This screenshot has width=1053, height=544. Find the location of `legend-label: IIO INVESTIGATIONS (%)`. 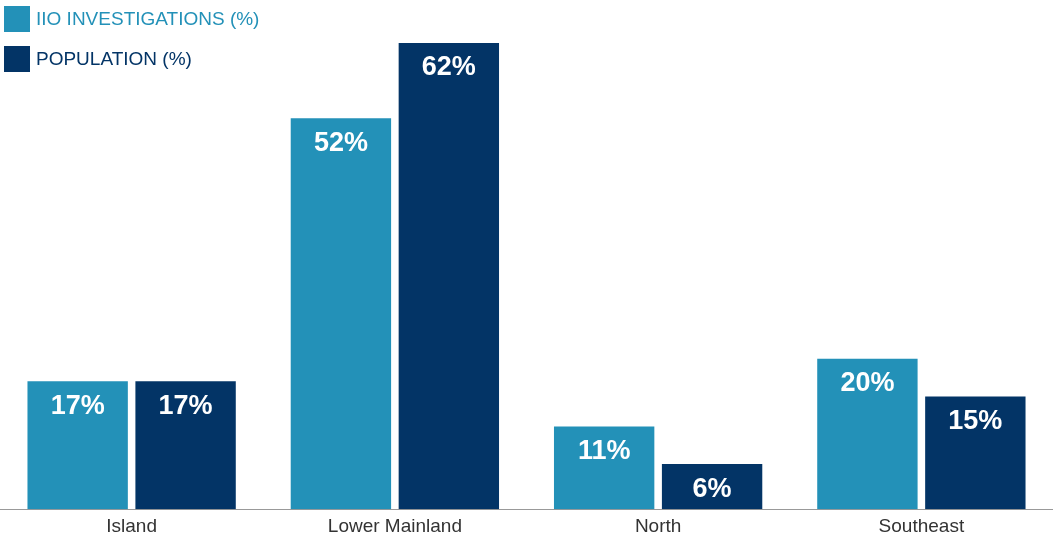

legend-label: IIO INVESTIGATIONS (%) is located at coordinates (148, 19).